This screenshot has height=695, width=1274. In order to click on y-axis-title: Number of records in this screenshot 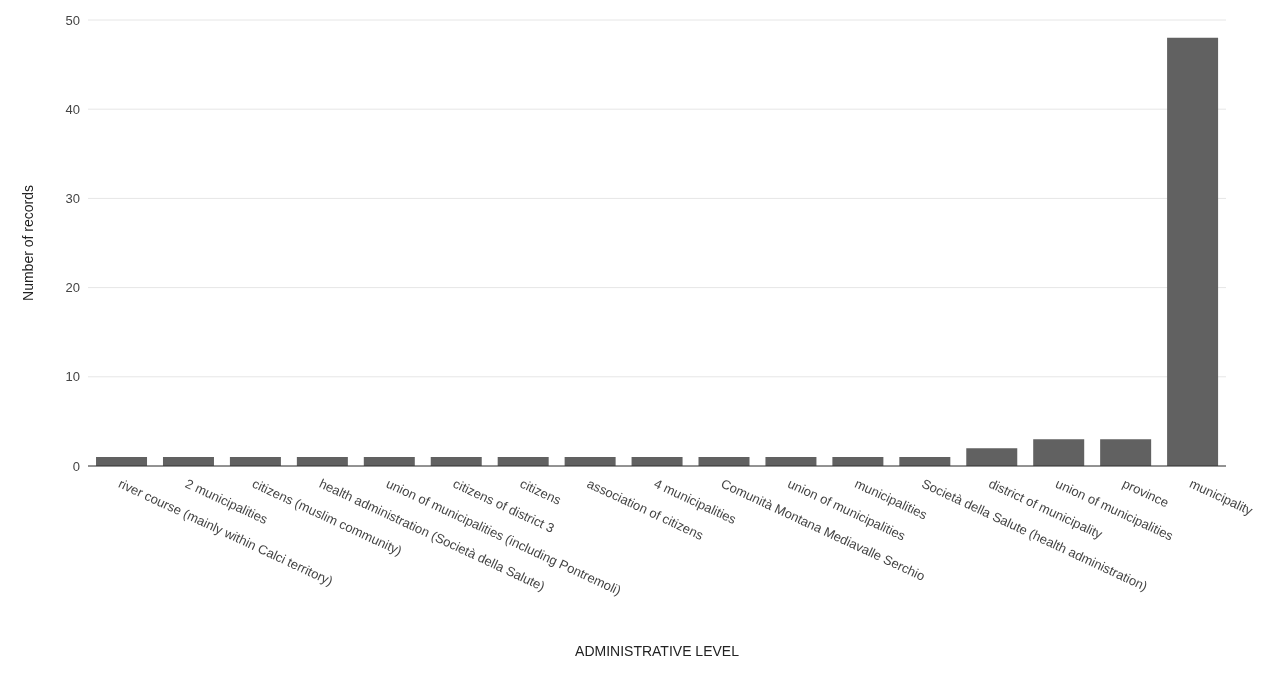, I will do `click(27, 243)`.